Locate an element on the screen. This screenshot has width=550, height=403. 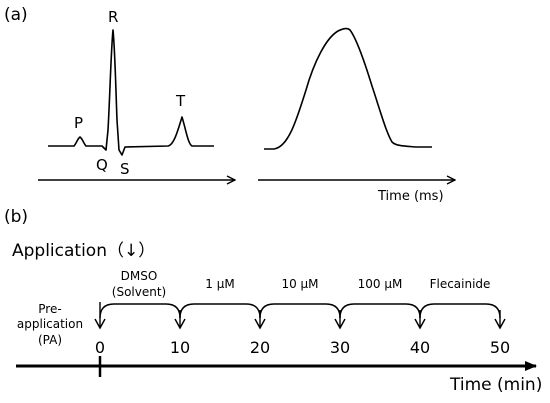
application-arrows is located at coordinates (300, 316).